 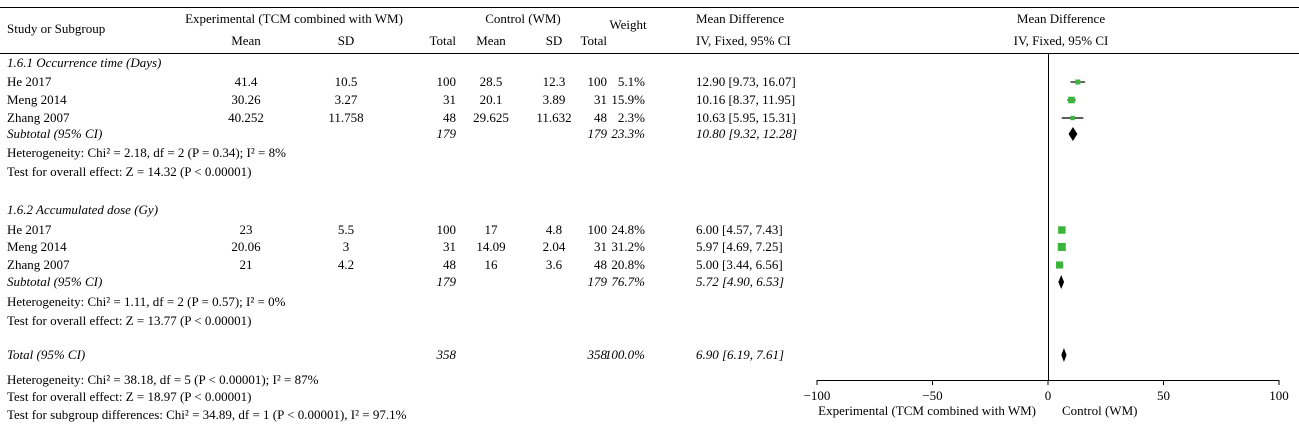 What do you see at coordinates (1279, 395) in the screenshot?
I see `axis-tick-label: 100` at bounding box center [1279, 395].